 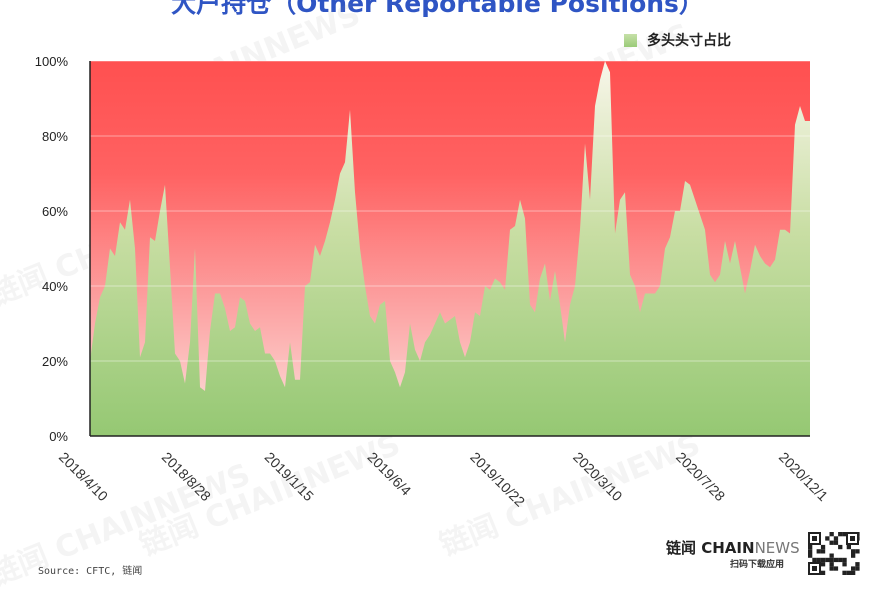 What do you see at coordinates (84, 477) in the screenshot?
I see `x-tick-label: 2018/4/10` at bounding box center [84, 477].